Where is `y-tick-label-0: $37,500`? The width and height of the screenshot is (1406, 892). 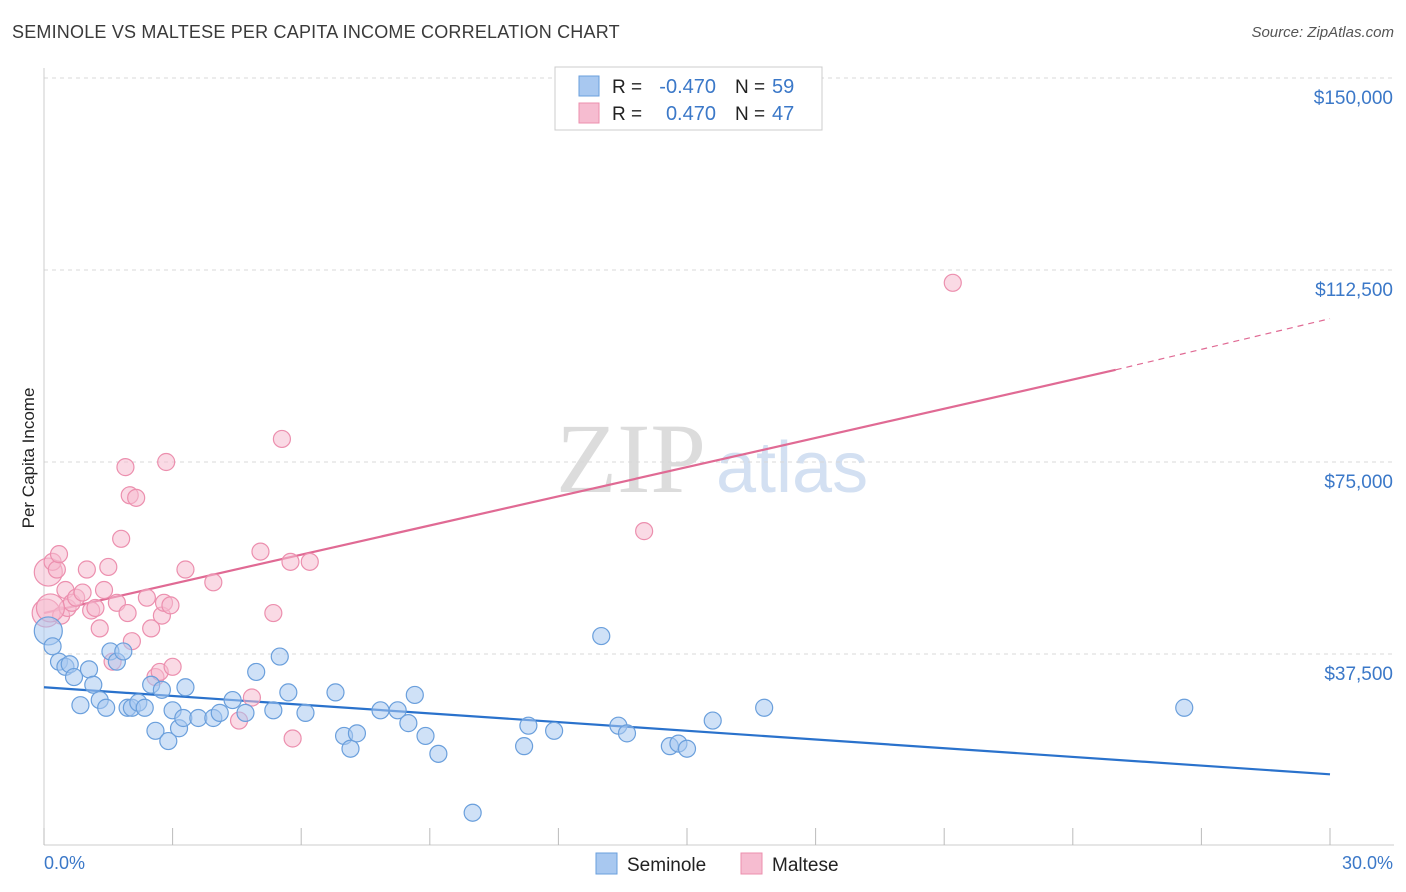 y-tick-label-0: $37,500 is located at coordinates (1358, 674).